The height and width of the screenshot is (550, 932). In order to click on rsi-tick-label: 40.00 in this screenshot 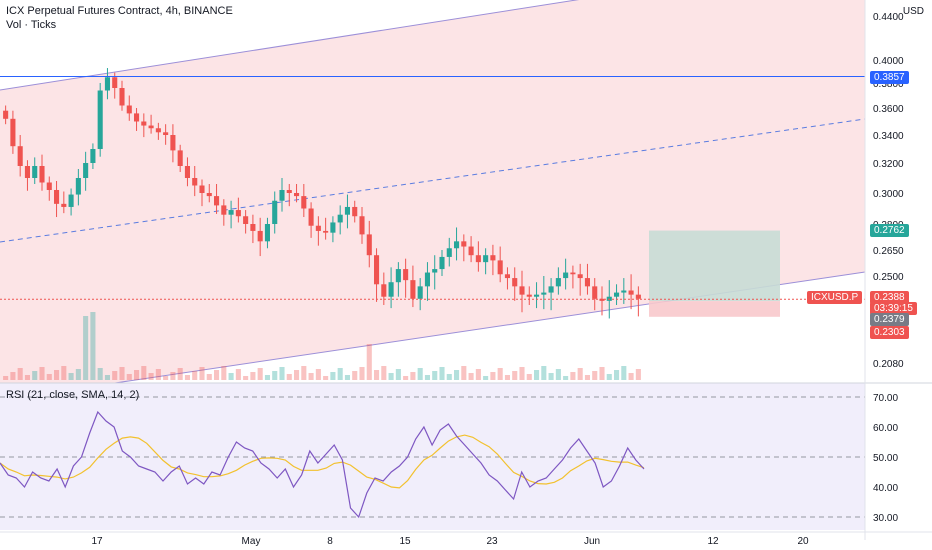, I will do `click(885, 488)`.